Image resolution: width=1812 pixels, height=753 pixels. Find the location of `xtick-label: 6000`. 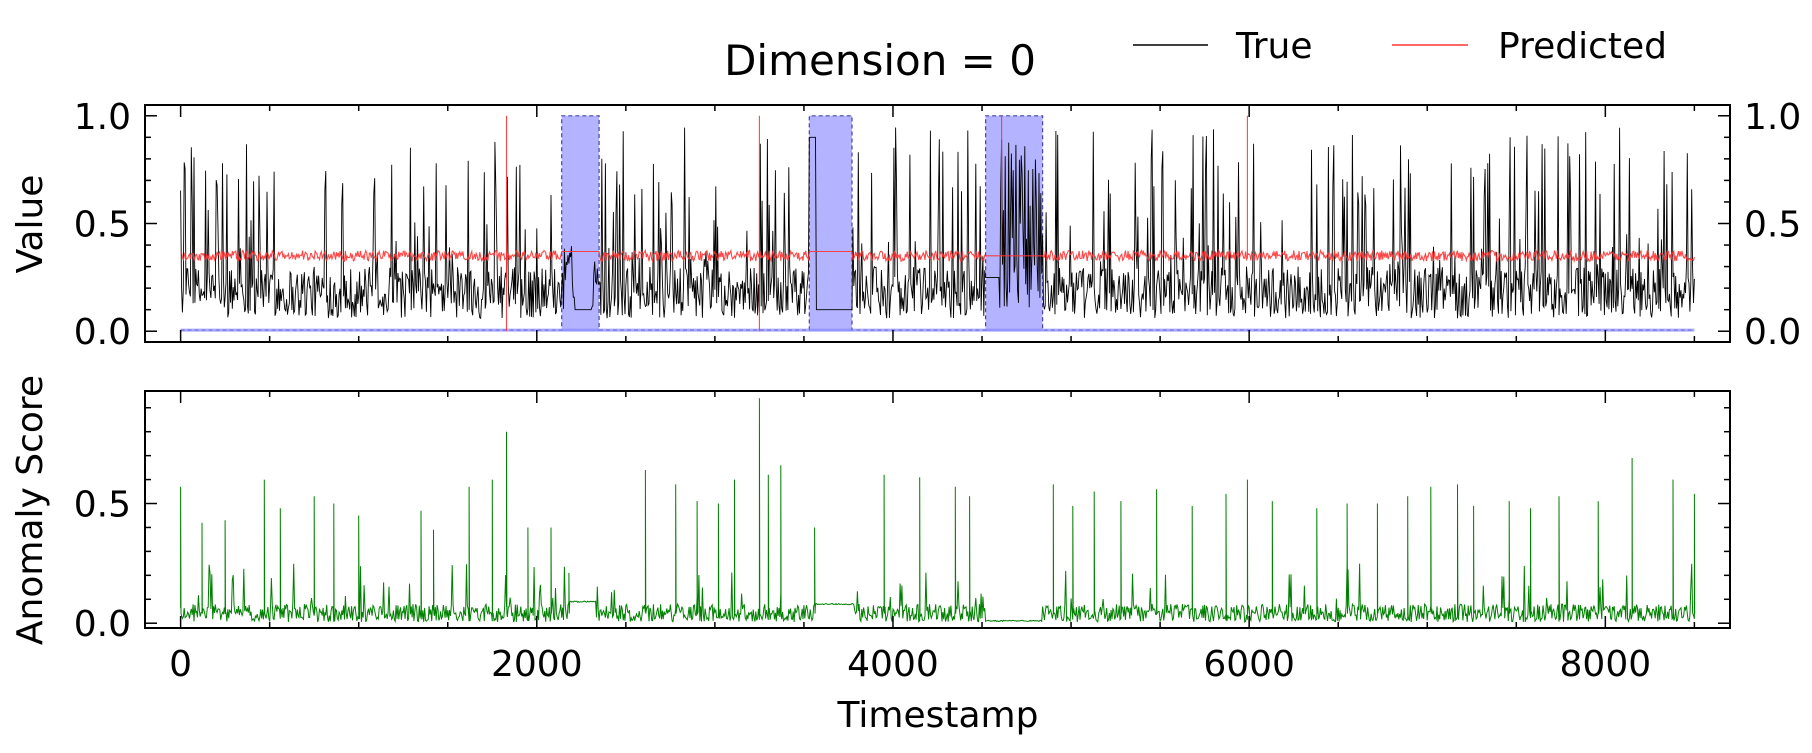

xtick-label: 6000 is located at coordinates (1249, 664).